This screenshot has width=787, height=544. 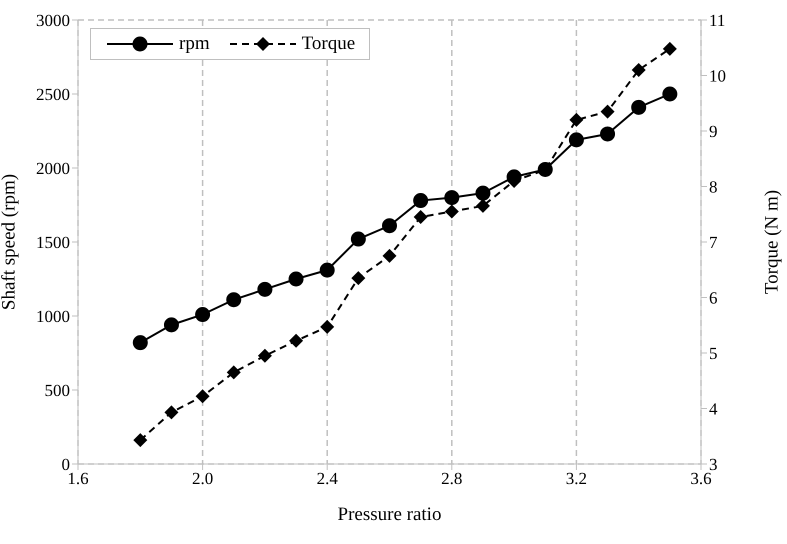 What do you see at coordinates (78, 478) in the screenshot?
I see `x-tick-label: 1.6` at bounding box center [78, 478].